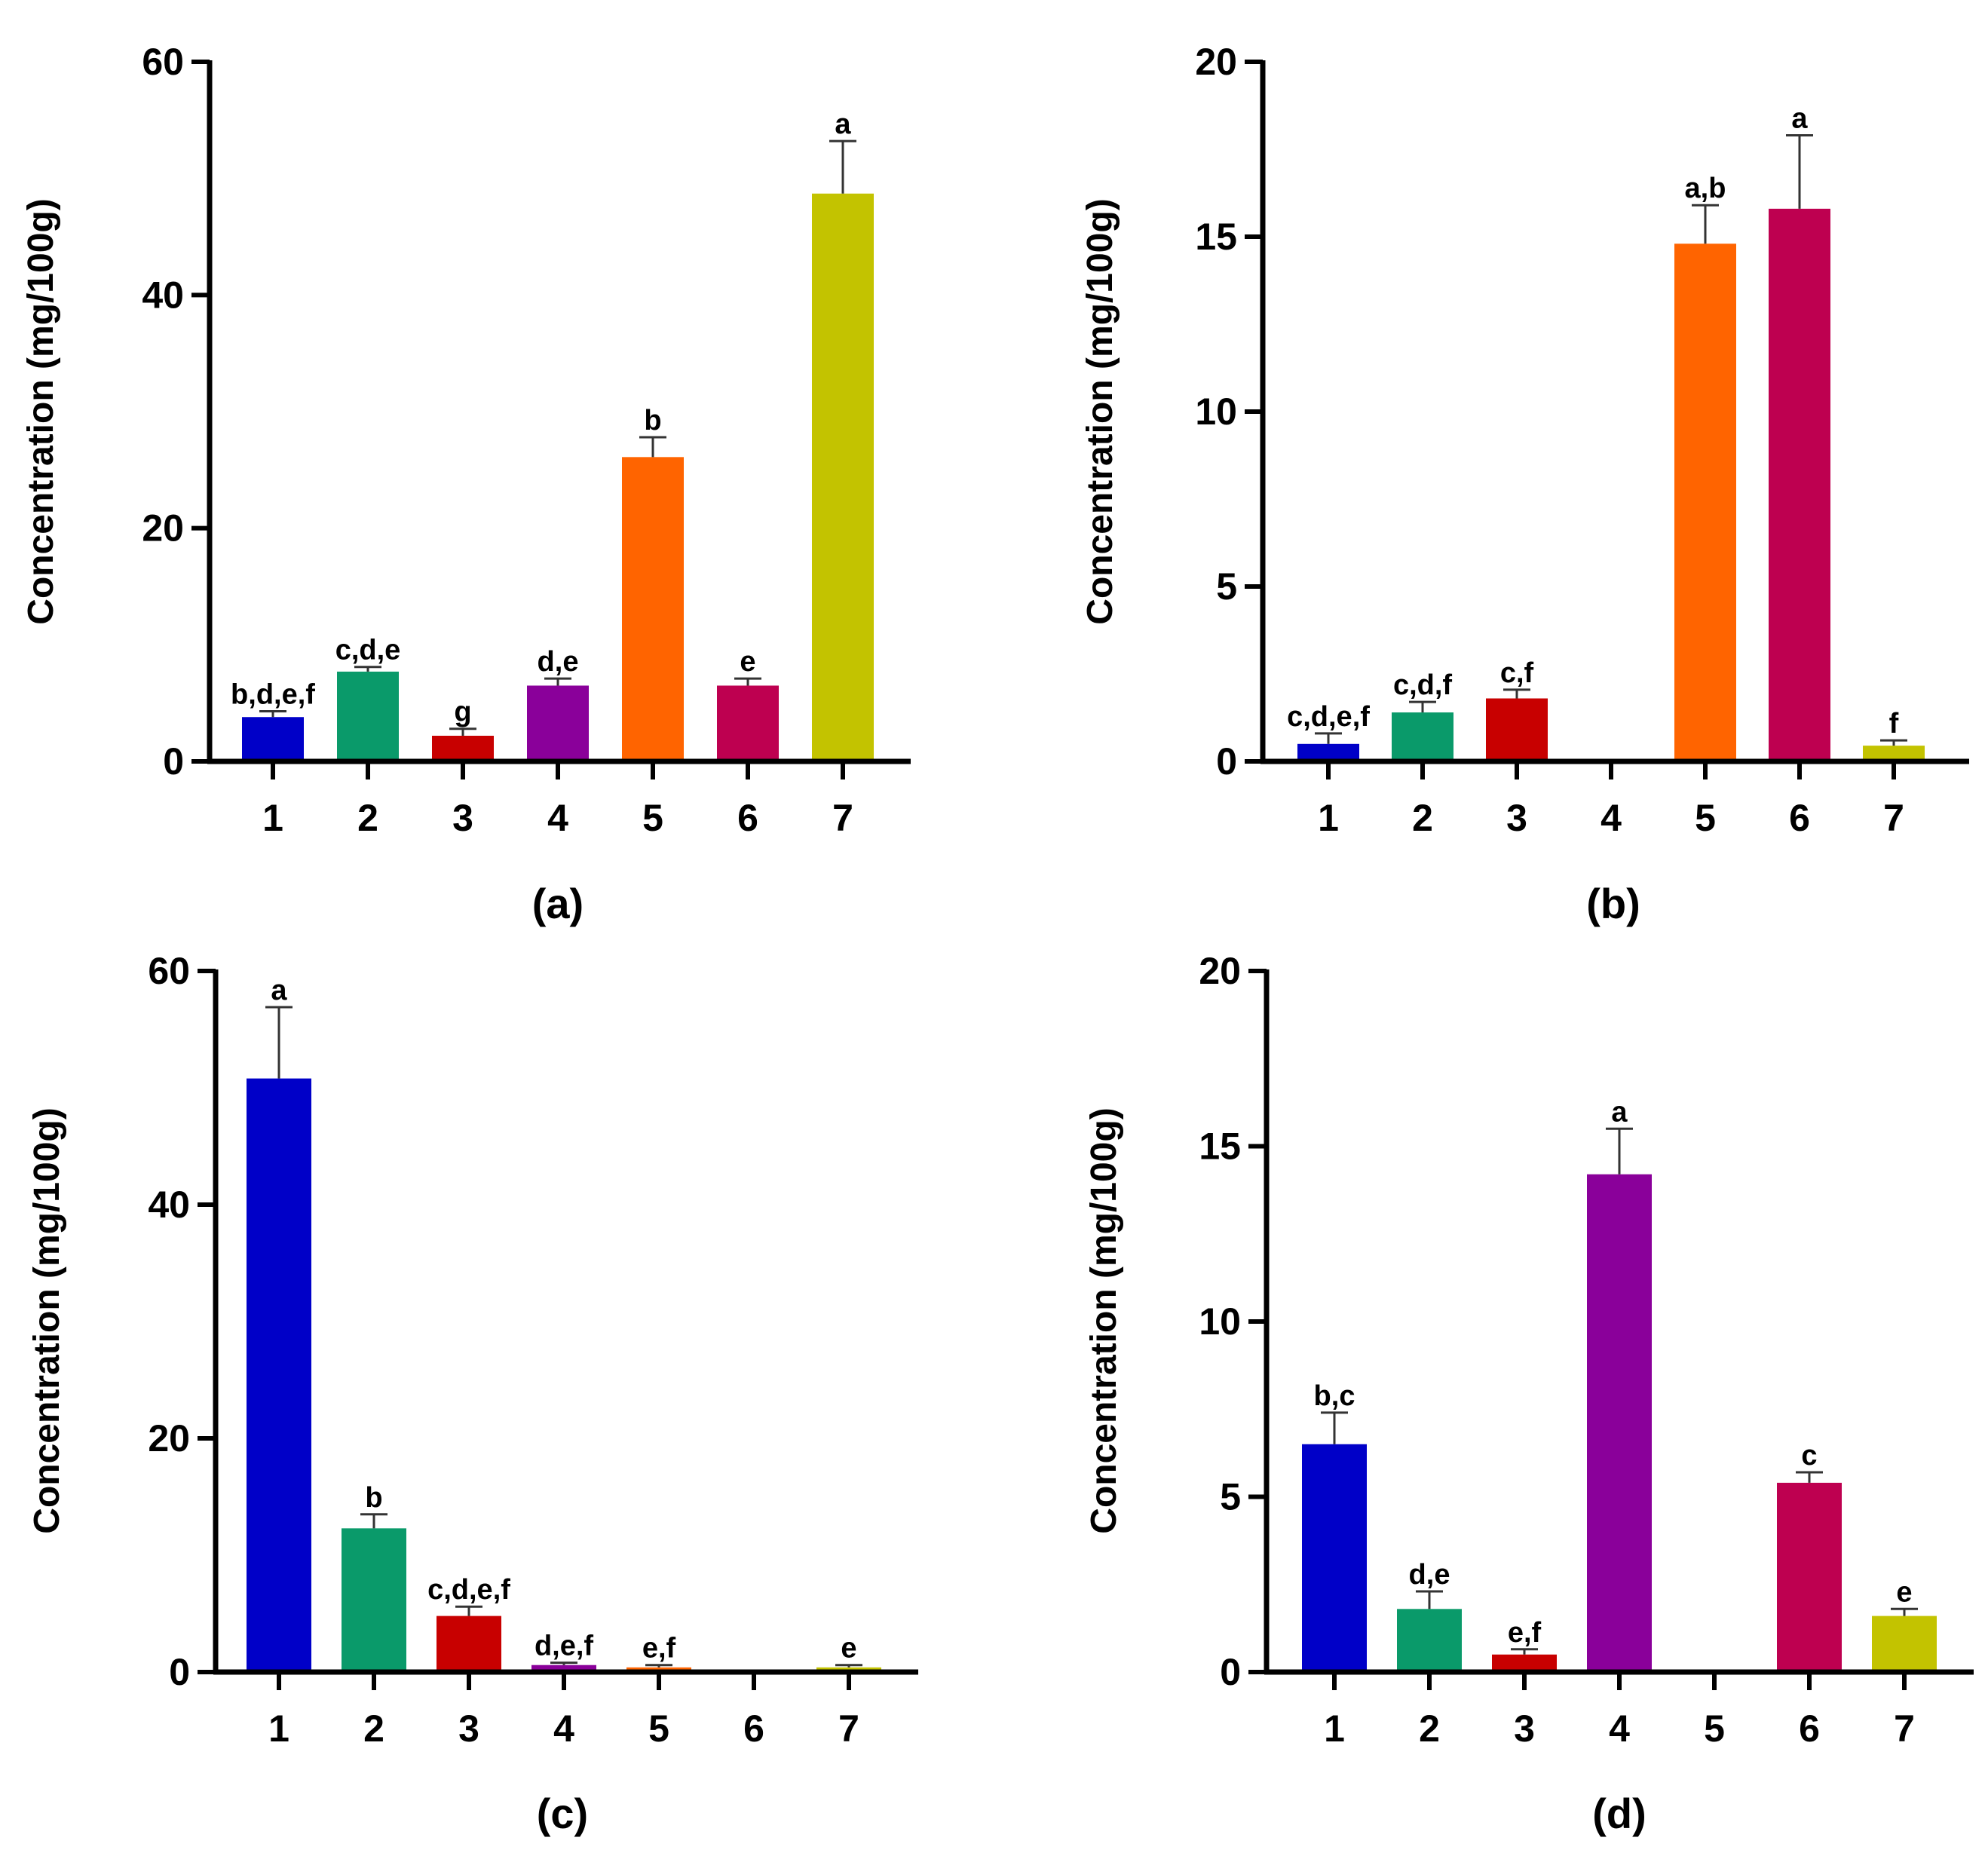 The width and height of the screenshot is (1988, 1856). What do you see at coordinates (1619, 1814) in the screenshot?
I see `panel-label: (d)` at bounding box center [1619, 1814].